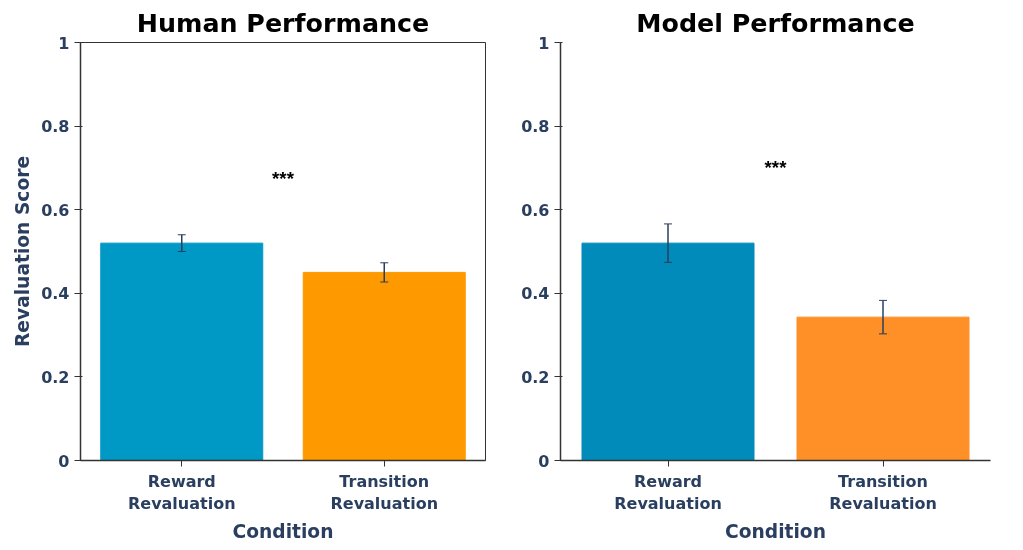 This screenshot has width=1023, height=550. What do you see at coordinates (283, 22) in the screenshot?
I see `chart-title: Human Performance` at bounding box center [283, 22].